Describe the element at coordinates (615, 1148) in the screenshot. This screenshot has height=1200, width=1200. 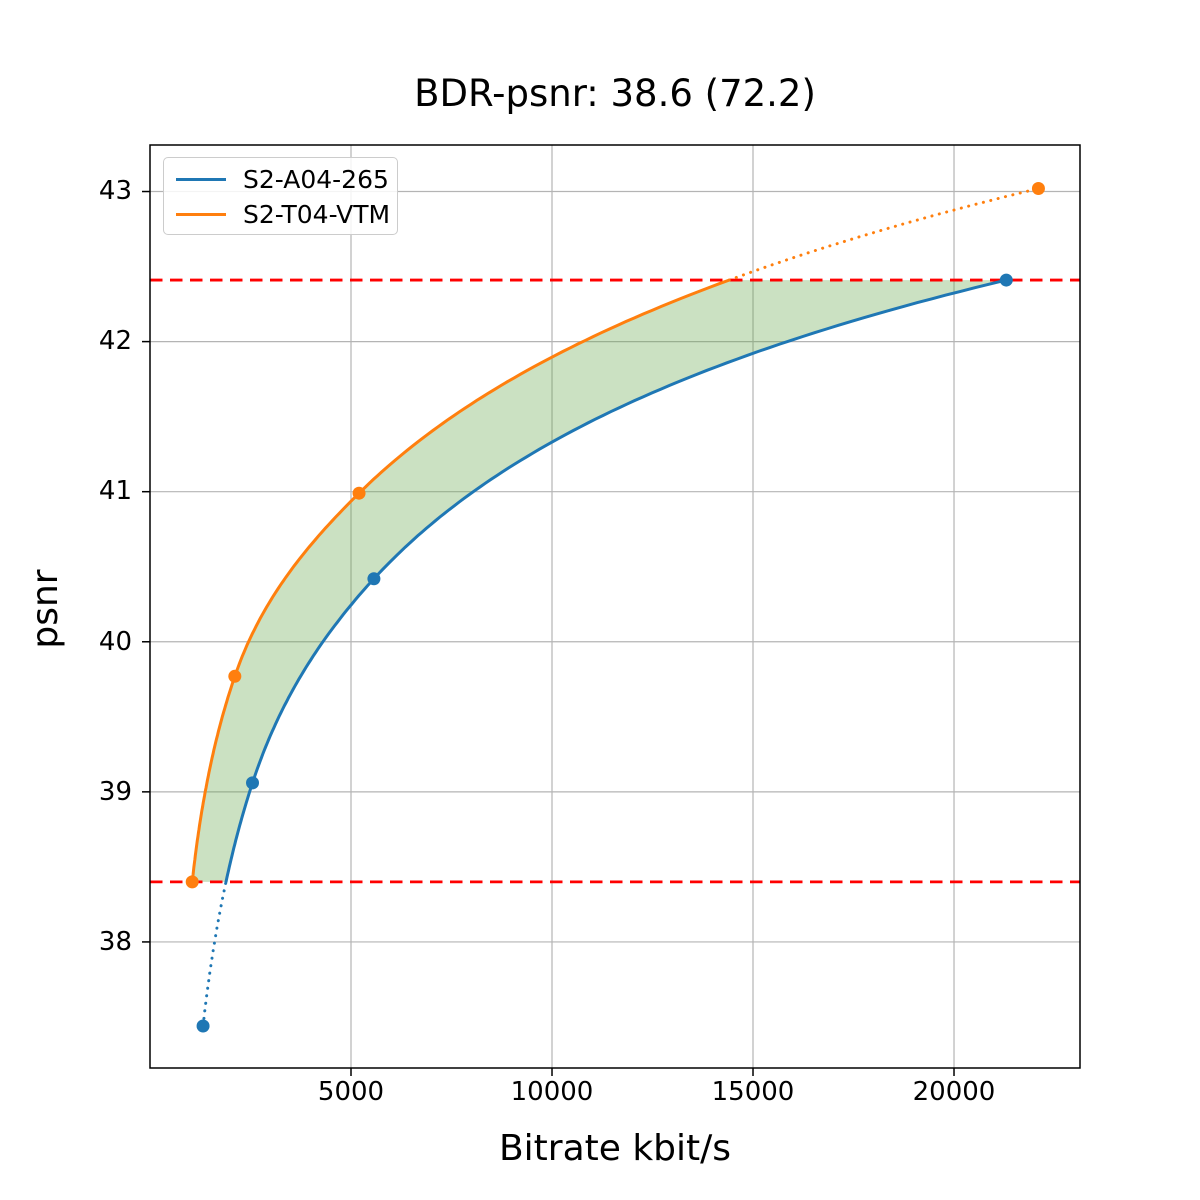
I see `x-axis-label: Bitrate kbit/s` at that location.